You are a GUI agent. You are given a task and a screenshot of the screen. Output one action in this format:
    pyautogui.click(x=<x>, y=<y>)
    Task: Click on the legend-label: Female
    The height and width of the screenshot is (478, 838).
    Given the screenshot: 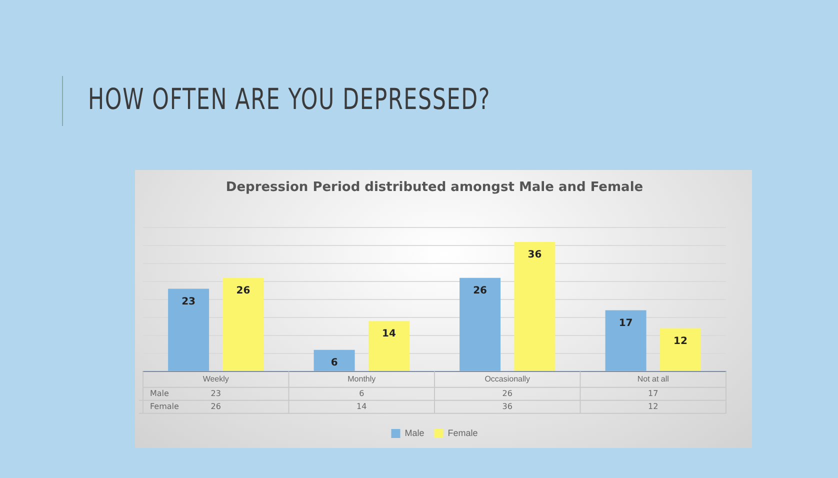 What is the action you would take?
    pyautogui.click(x=463, y=433)
    